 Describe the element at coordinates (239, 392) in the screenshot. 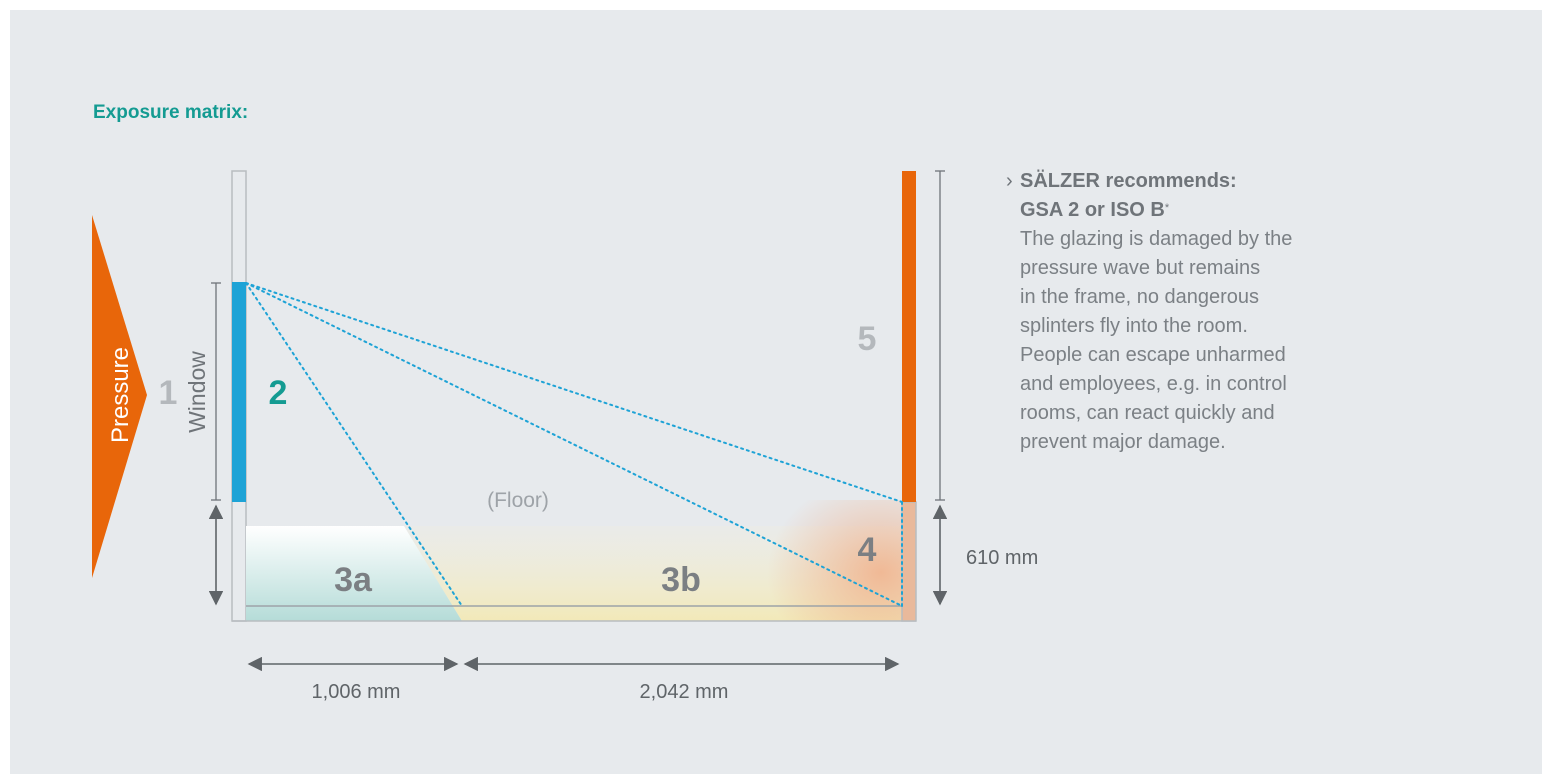

I see `window-glass` at that location.